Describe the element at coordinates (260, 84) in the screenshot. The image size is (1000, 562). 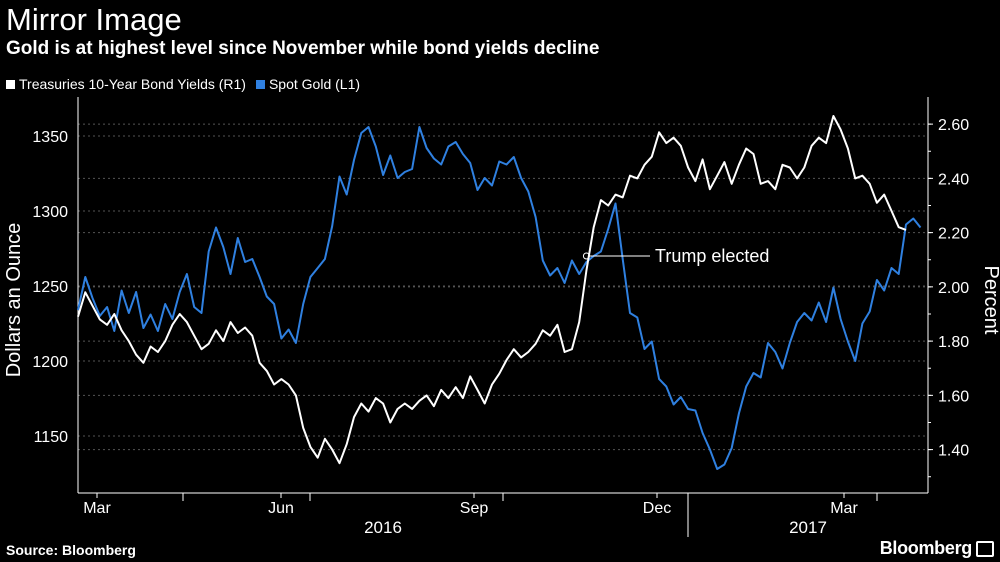
I see `legend-swatch-gold` at that location.